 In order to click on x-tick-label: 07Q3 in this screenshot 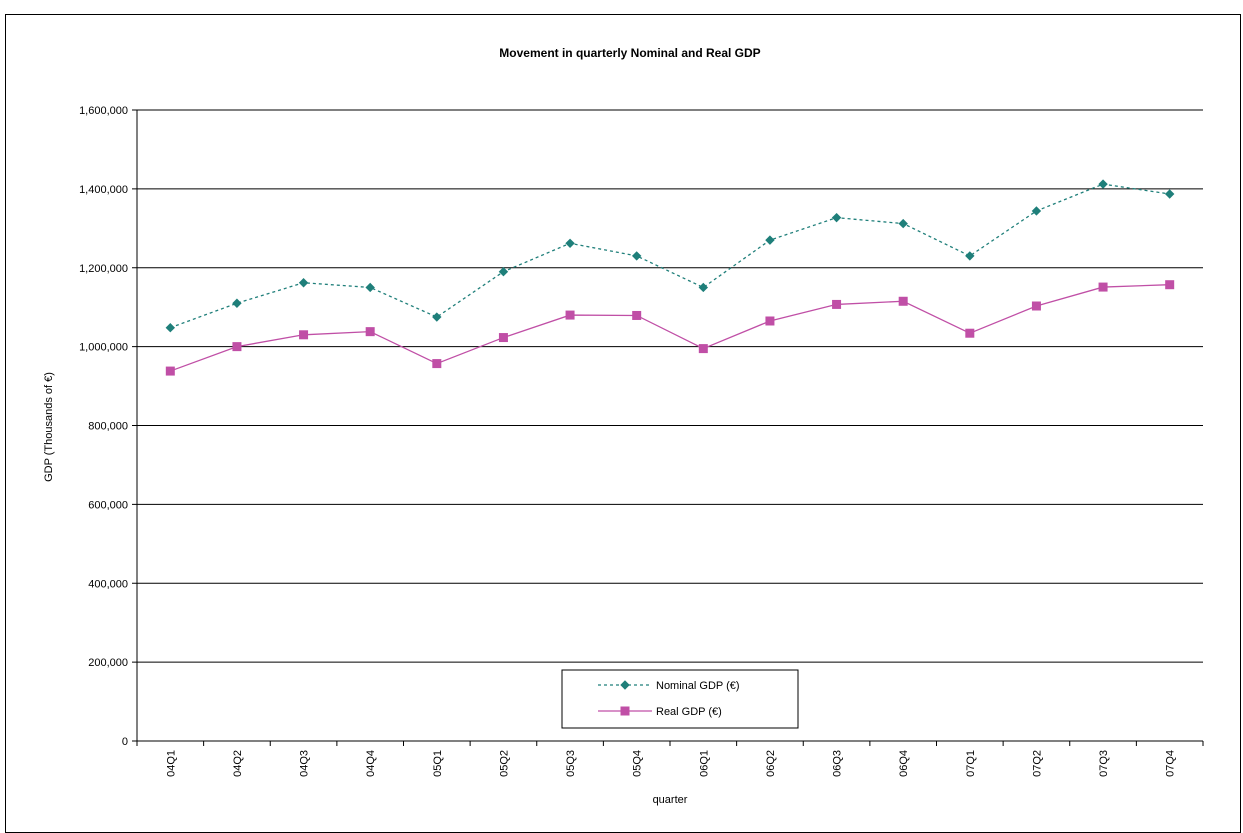, I will do `click(1104, 763)`.